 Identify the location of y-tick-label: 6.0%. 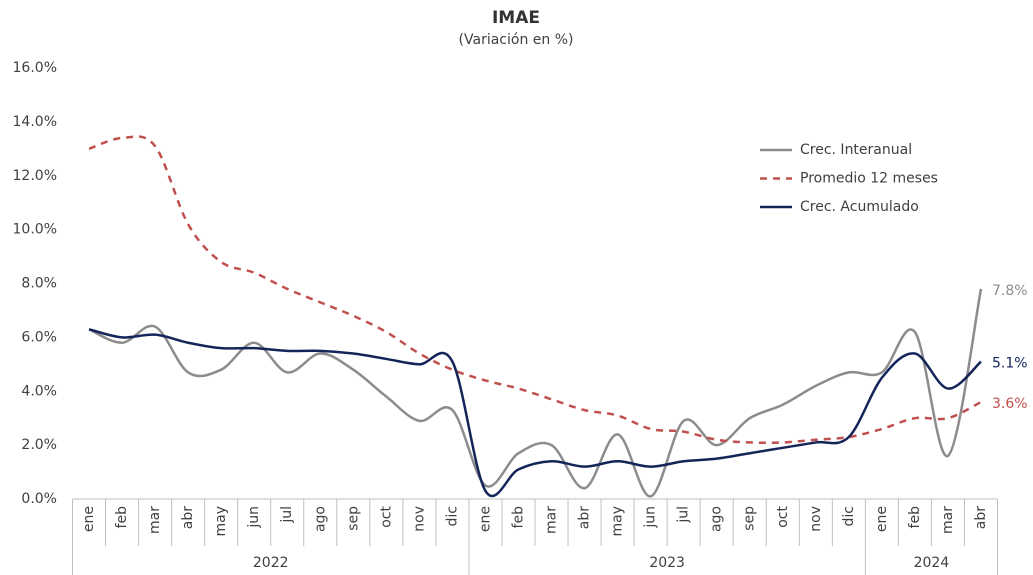
(39, 337).